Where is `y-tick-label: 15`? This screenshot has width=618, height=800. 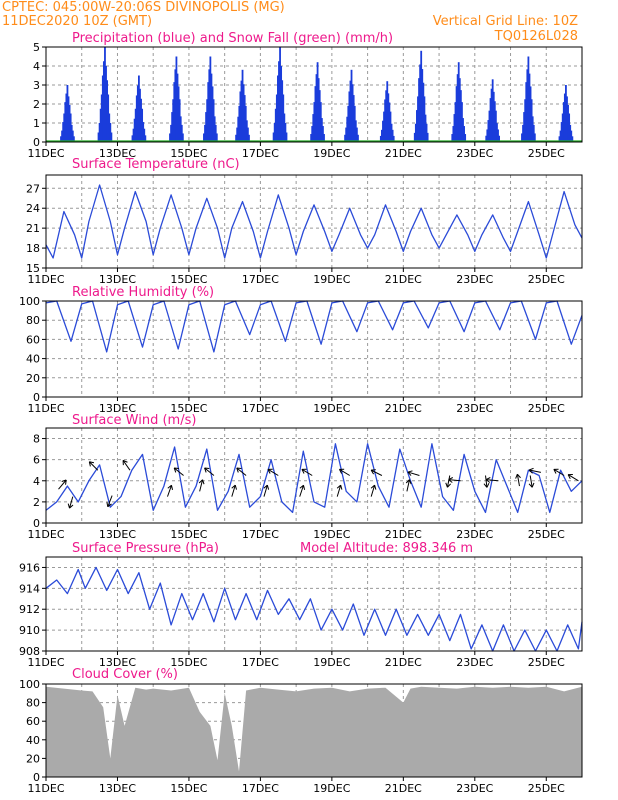
y-tick-label: 15 is located at coordinates (33, 268).